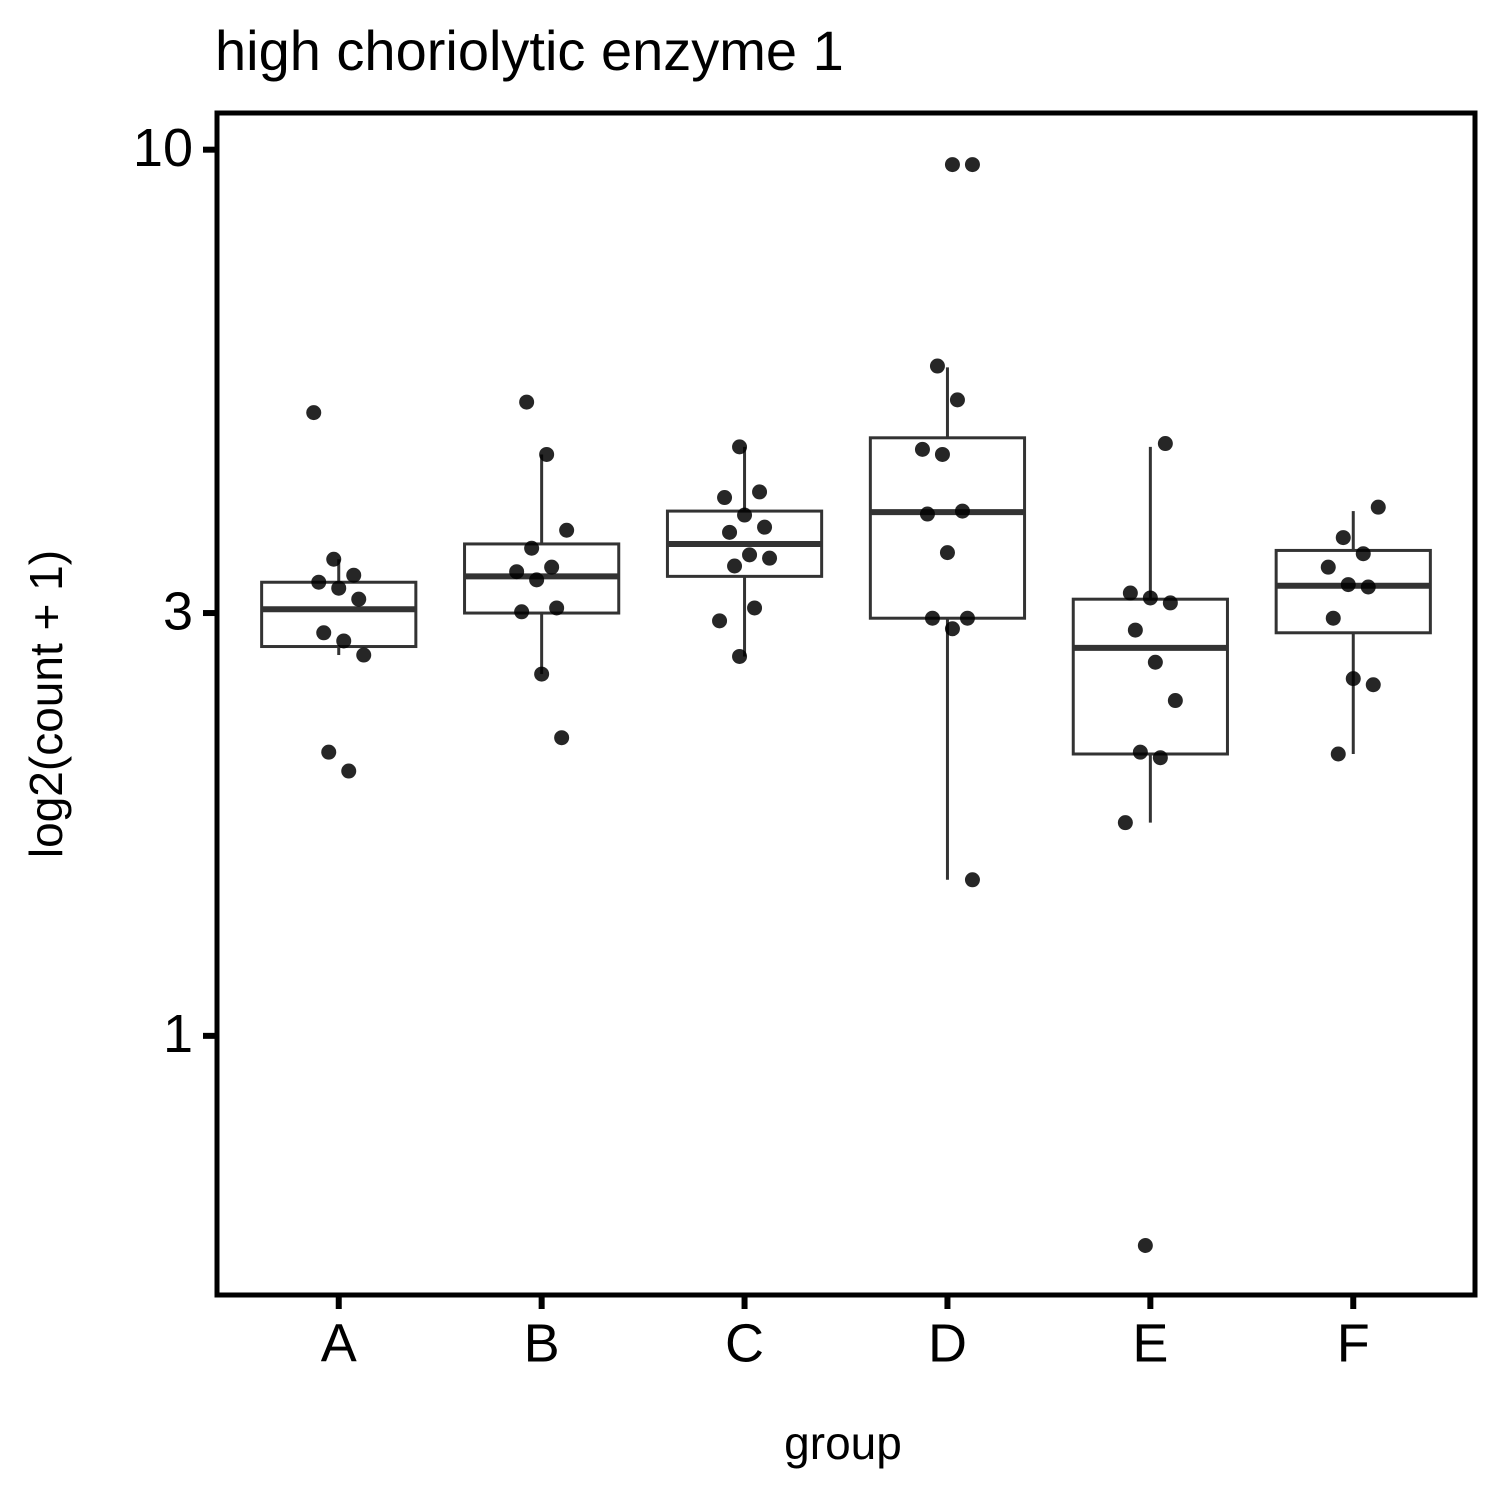  Describe the element at coordinates (542, 1343) in the screenshot. I see `x-tick-label: B` at that location.